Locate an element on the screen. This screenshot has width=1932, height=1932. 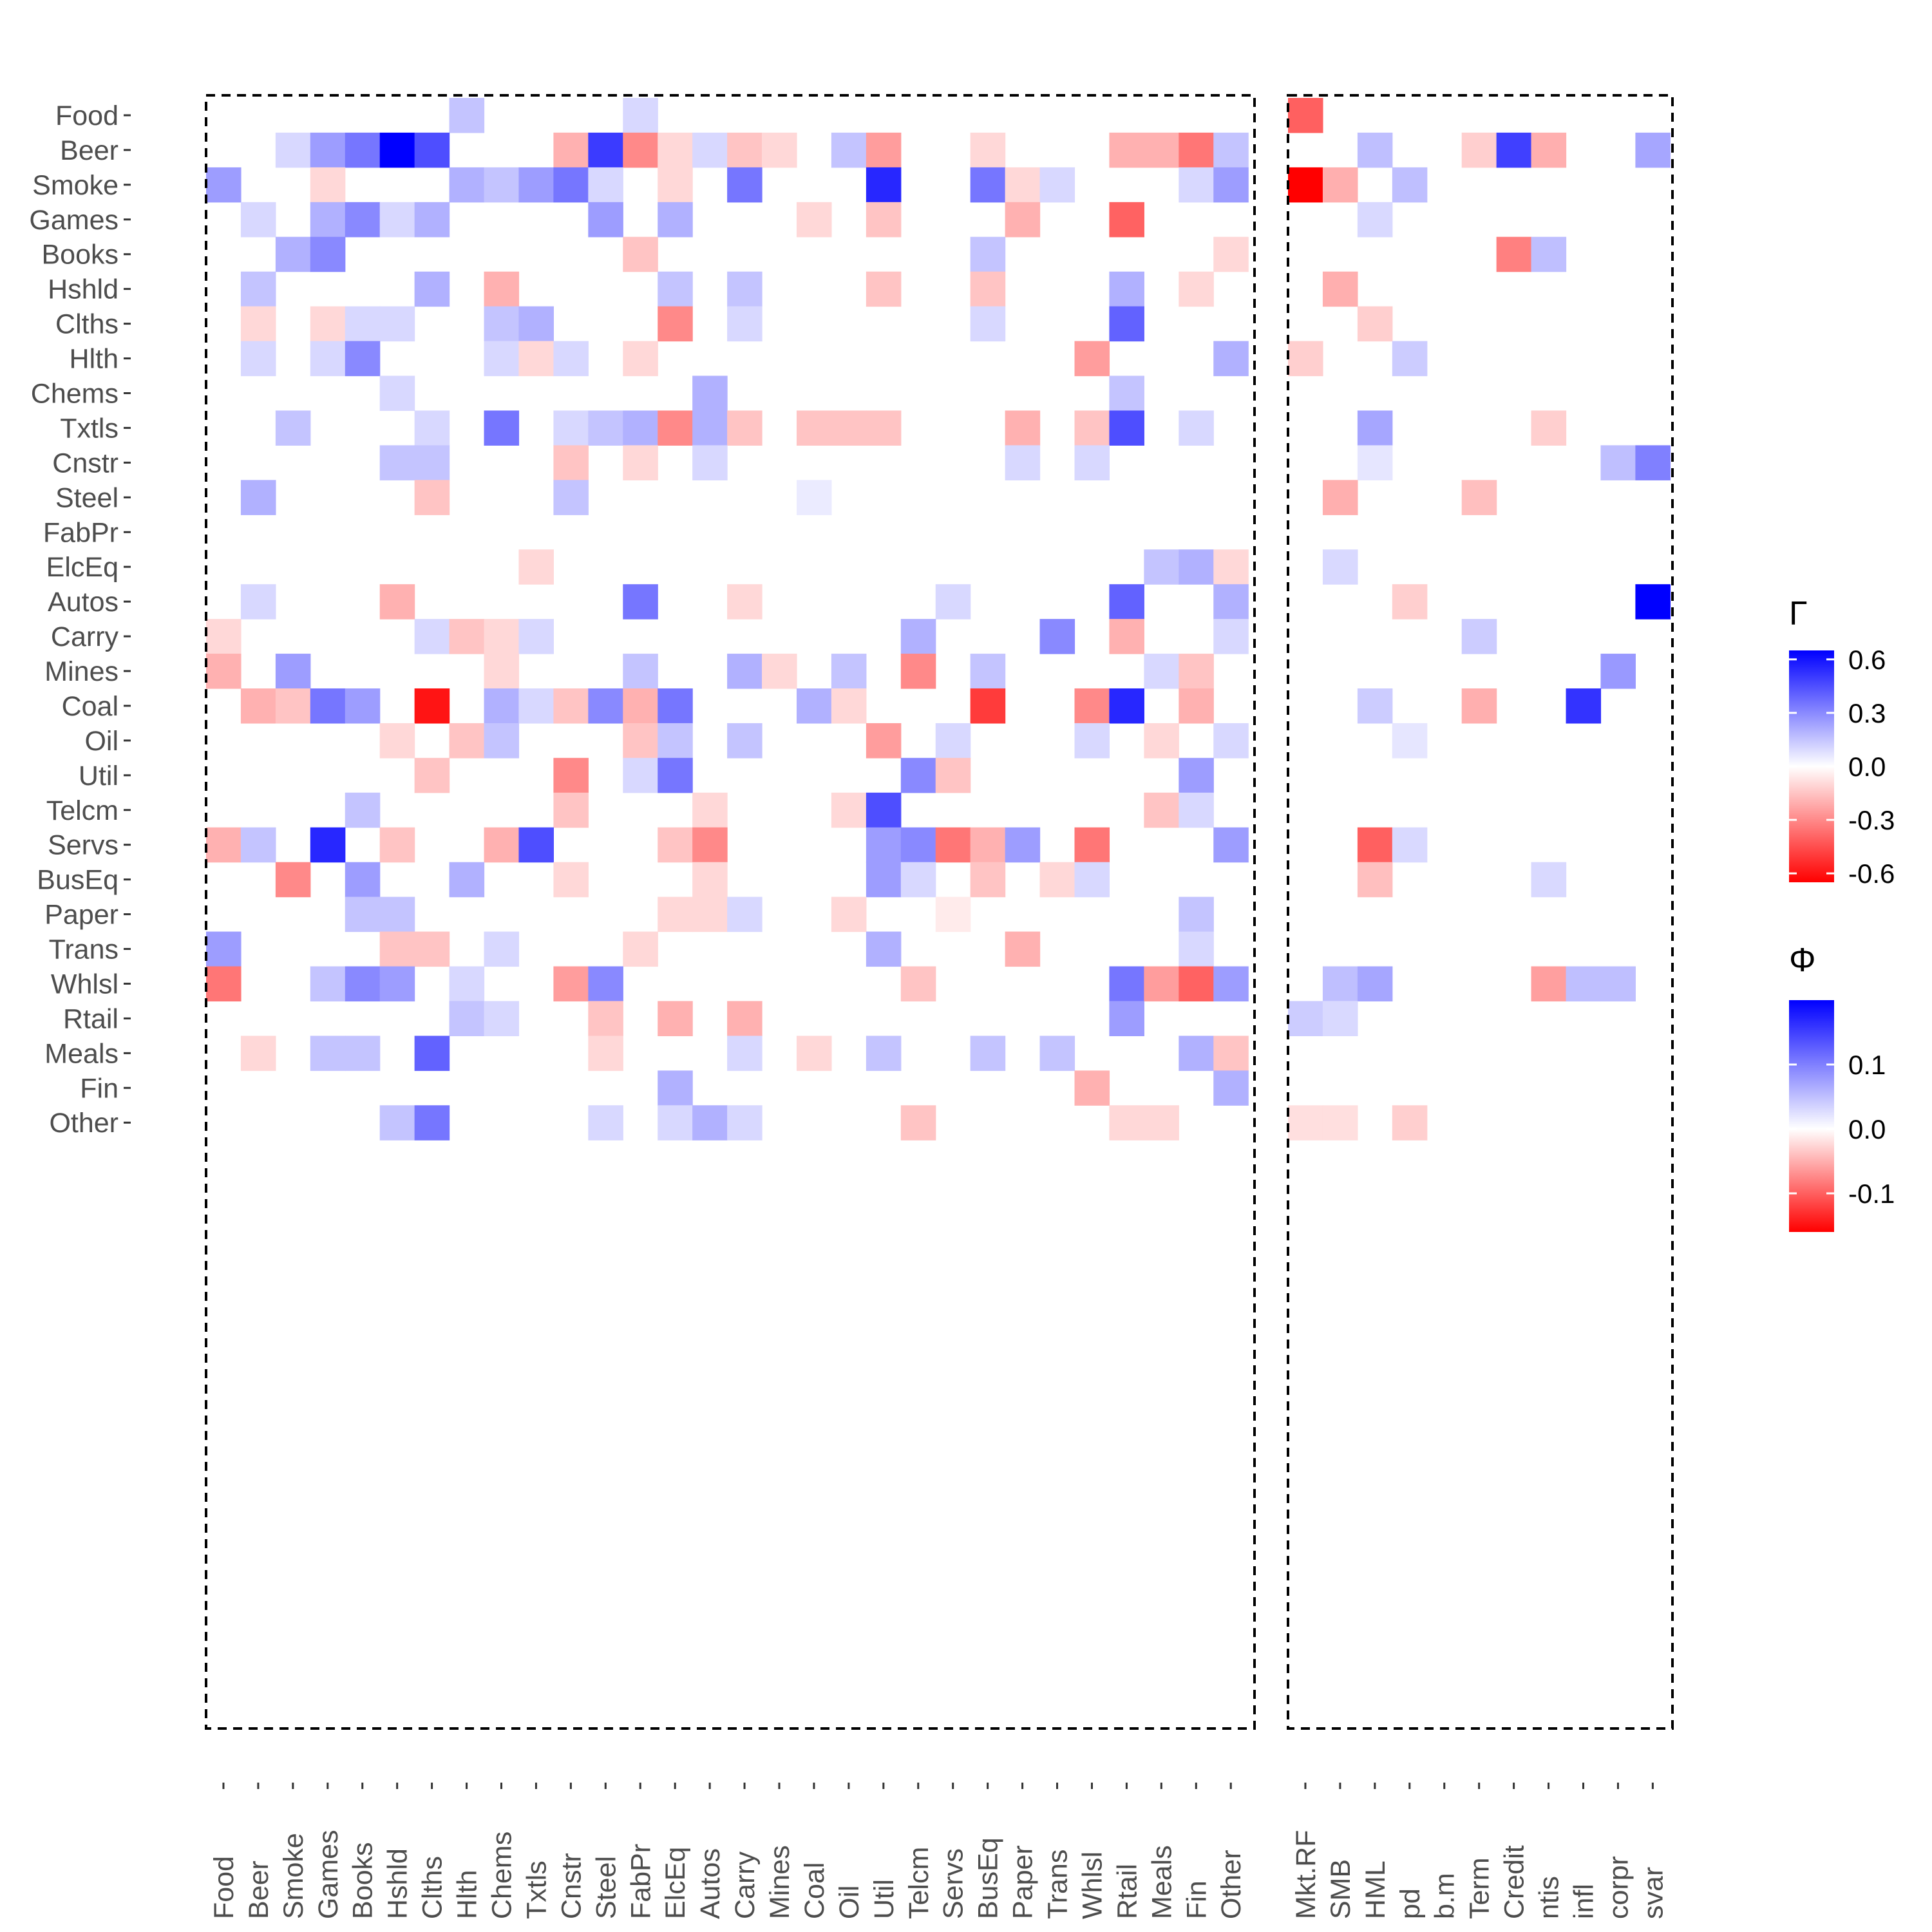
gamma-cell-util-fin is located at coordinates (1196, 775).